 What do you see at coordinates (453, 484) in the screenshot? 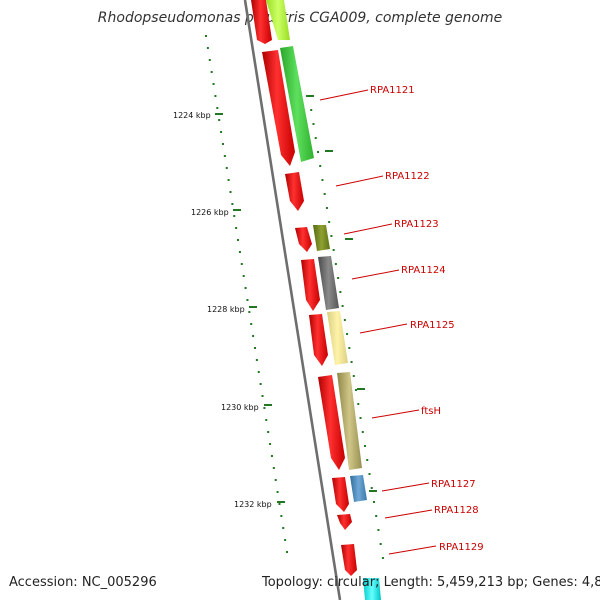
I see `gene-label-rpa1127: RPA1127` at bounding box center [453, 484].